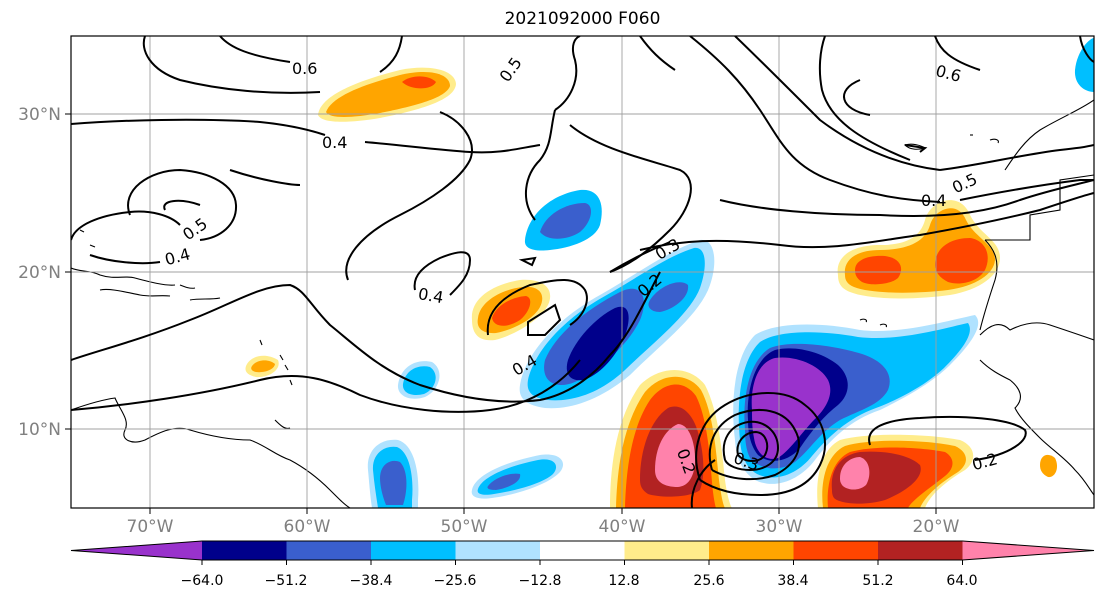 Image resolution: width=1105 pixels, height=599 pixels. Describe the element at coordinates (371, 581) in the screenshot. I see `colorbar-tick-label: −38.4` at that location.